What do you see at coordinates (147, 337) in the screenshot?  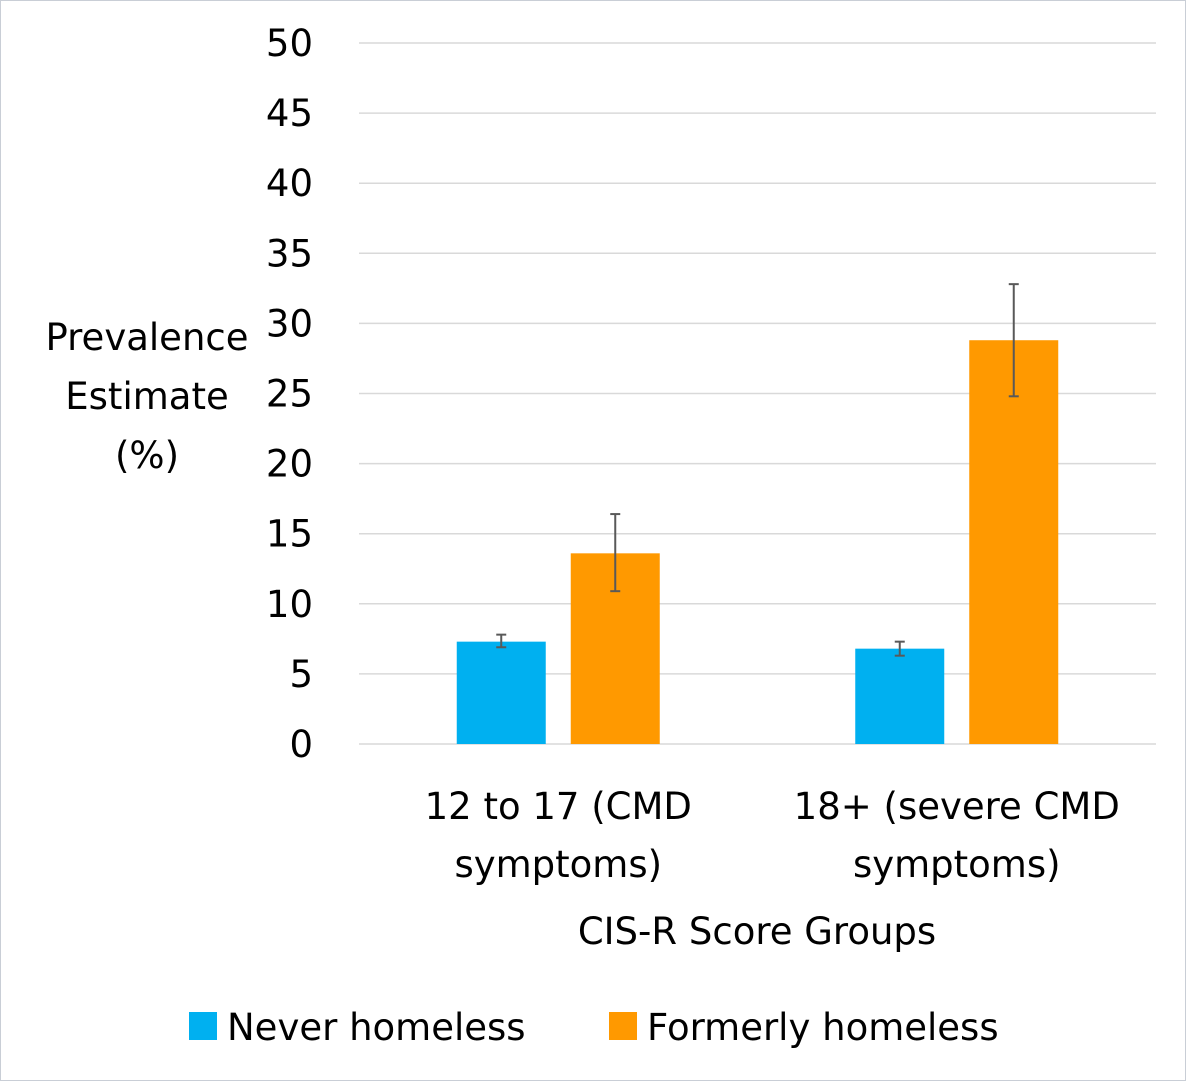 I see `y-axis-label-line: Prevalence` at bounding box center [147, 337].